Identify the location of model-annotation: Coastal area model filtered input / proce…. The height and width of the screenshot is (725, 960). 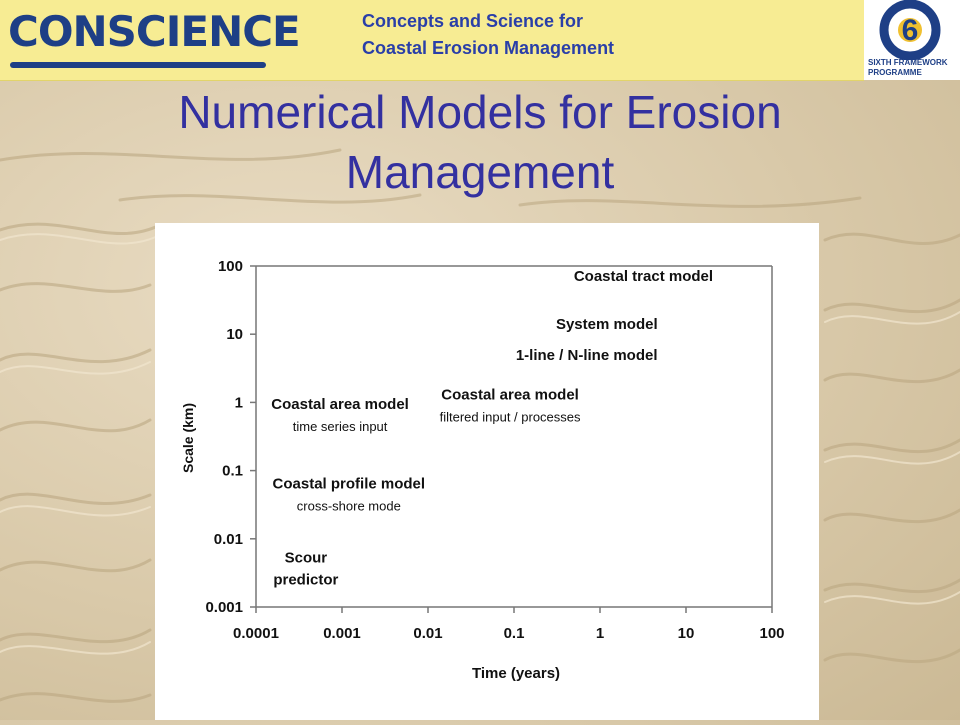
(510, 406).